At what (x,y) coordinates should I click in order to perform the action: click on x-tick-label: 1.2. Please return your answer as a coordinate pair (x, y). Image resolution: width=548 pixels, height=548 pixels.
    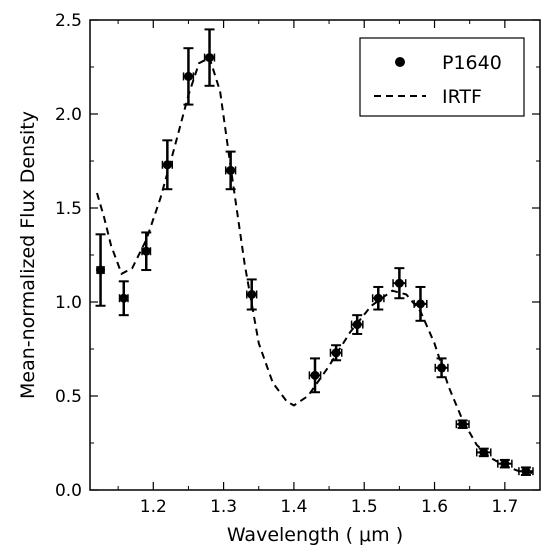
    Looking at the image, I should click on (153, 507).